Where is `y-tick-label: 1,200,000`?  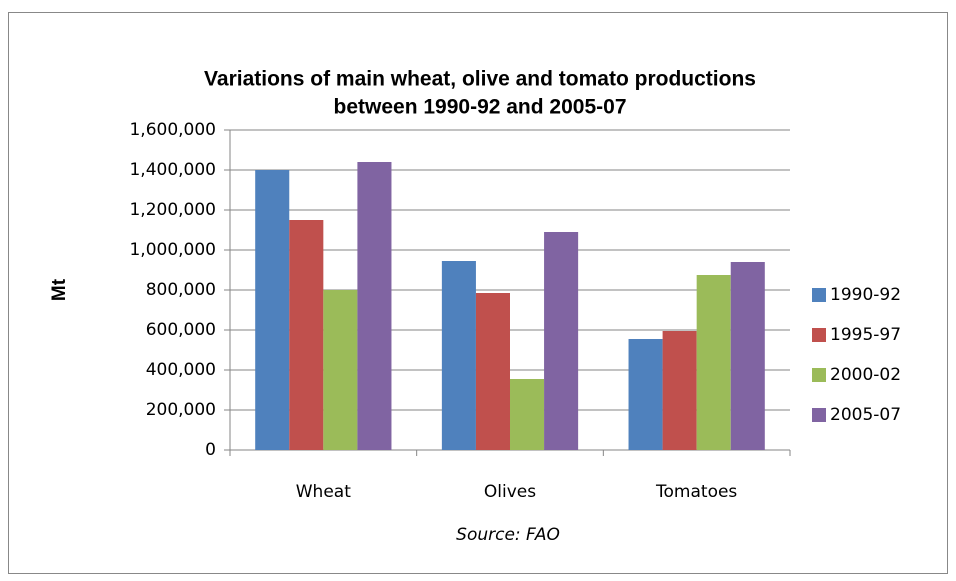 y-tick-label: 1,200,000 is located at coordinates (172, 210).